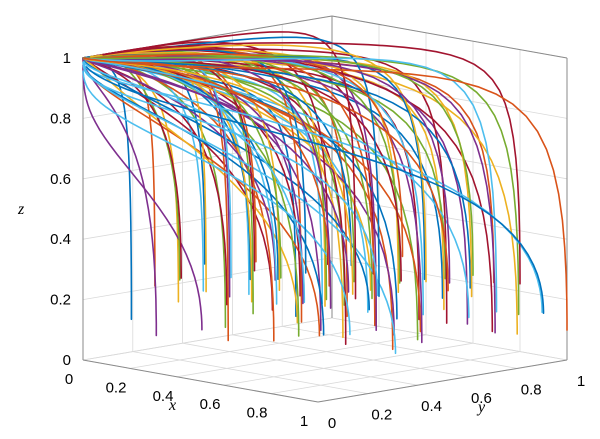 The width and height of the screenshot is (600, 439). Describe the element at coordinates (60, 118) in the screenshot. I see `z-tick-label: 0.8` at that location.